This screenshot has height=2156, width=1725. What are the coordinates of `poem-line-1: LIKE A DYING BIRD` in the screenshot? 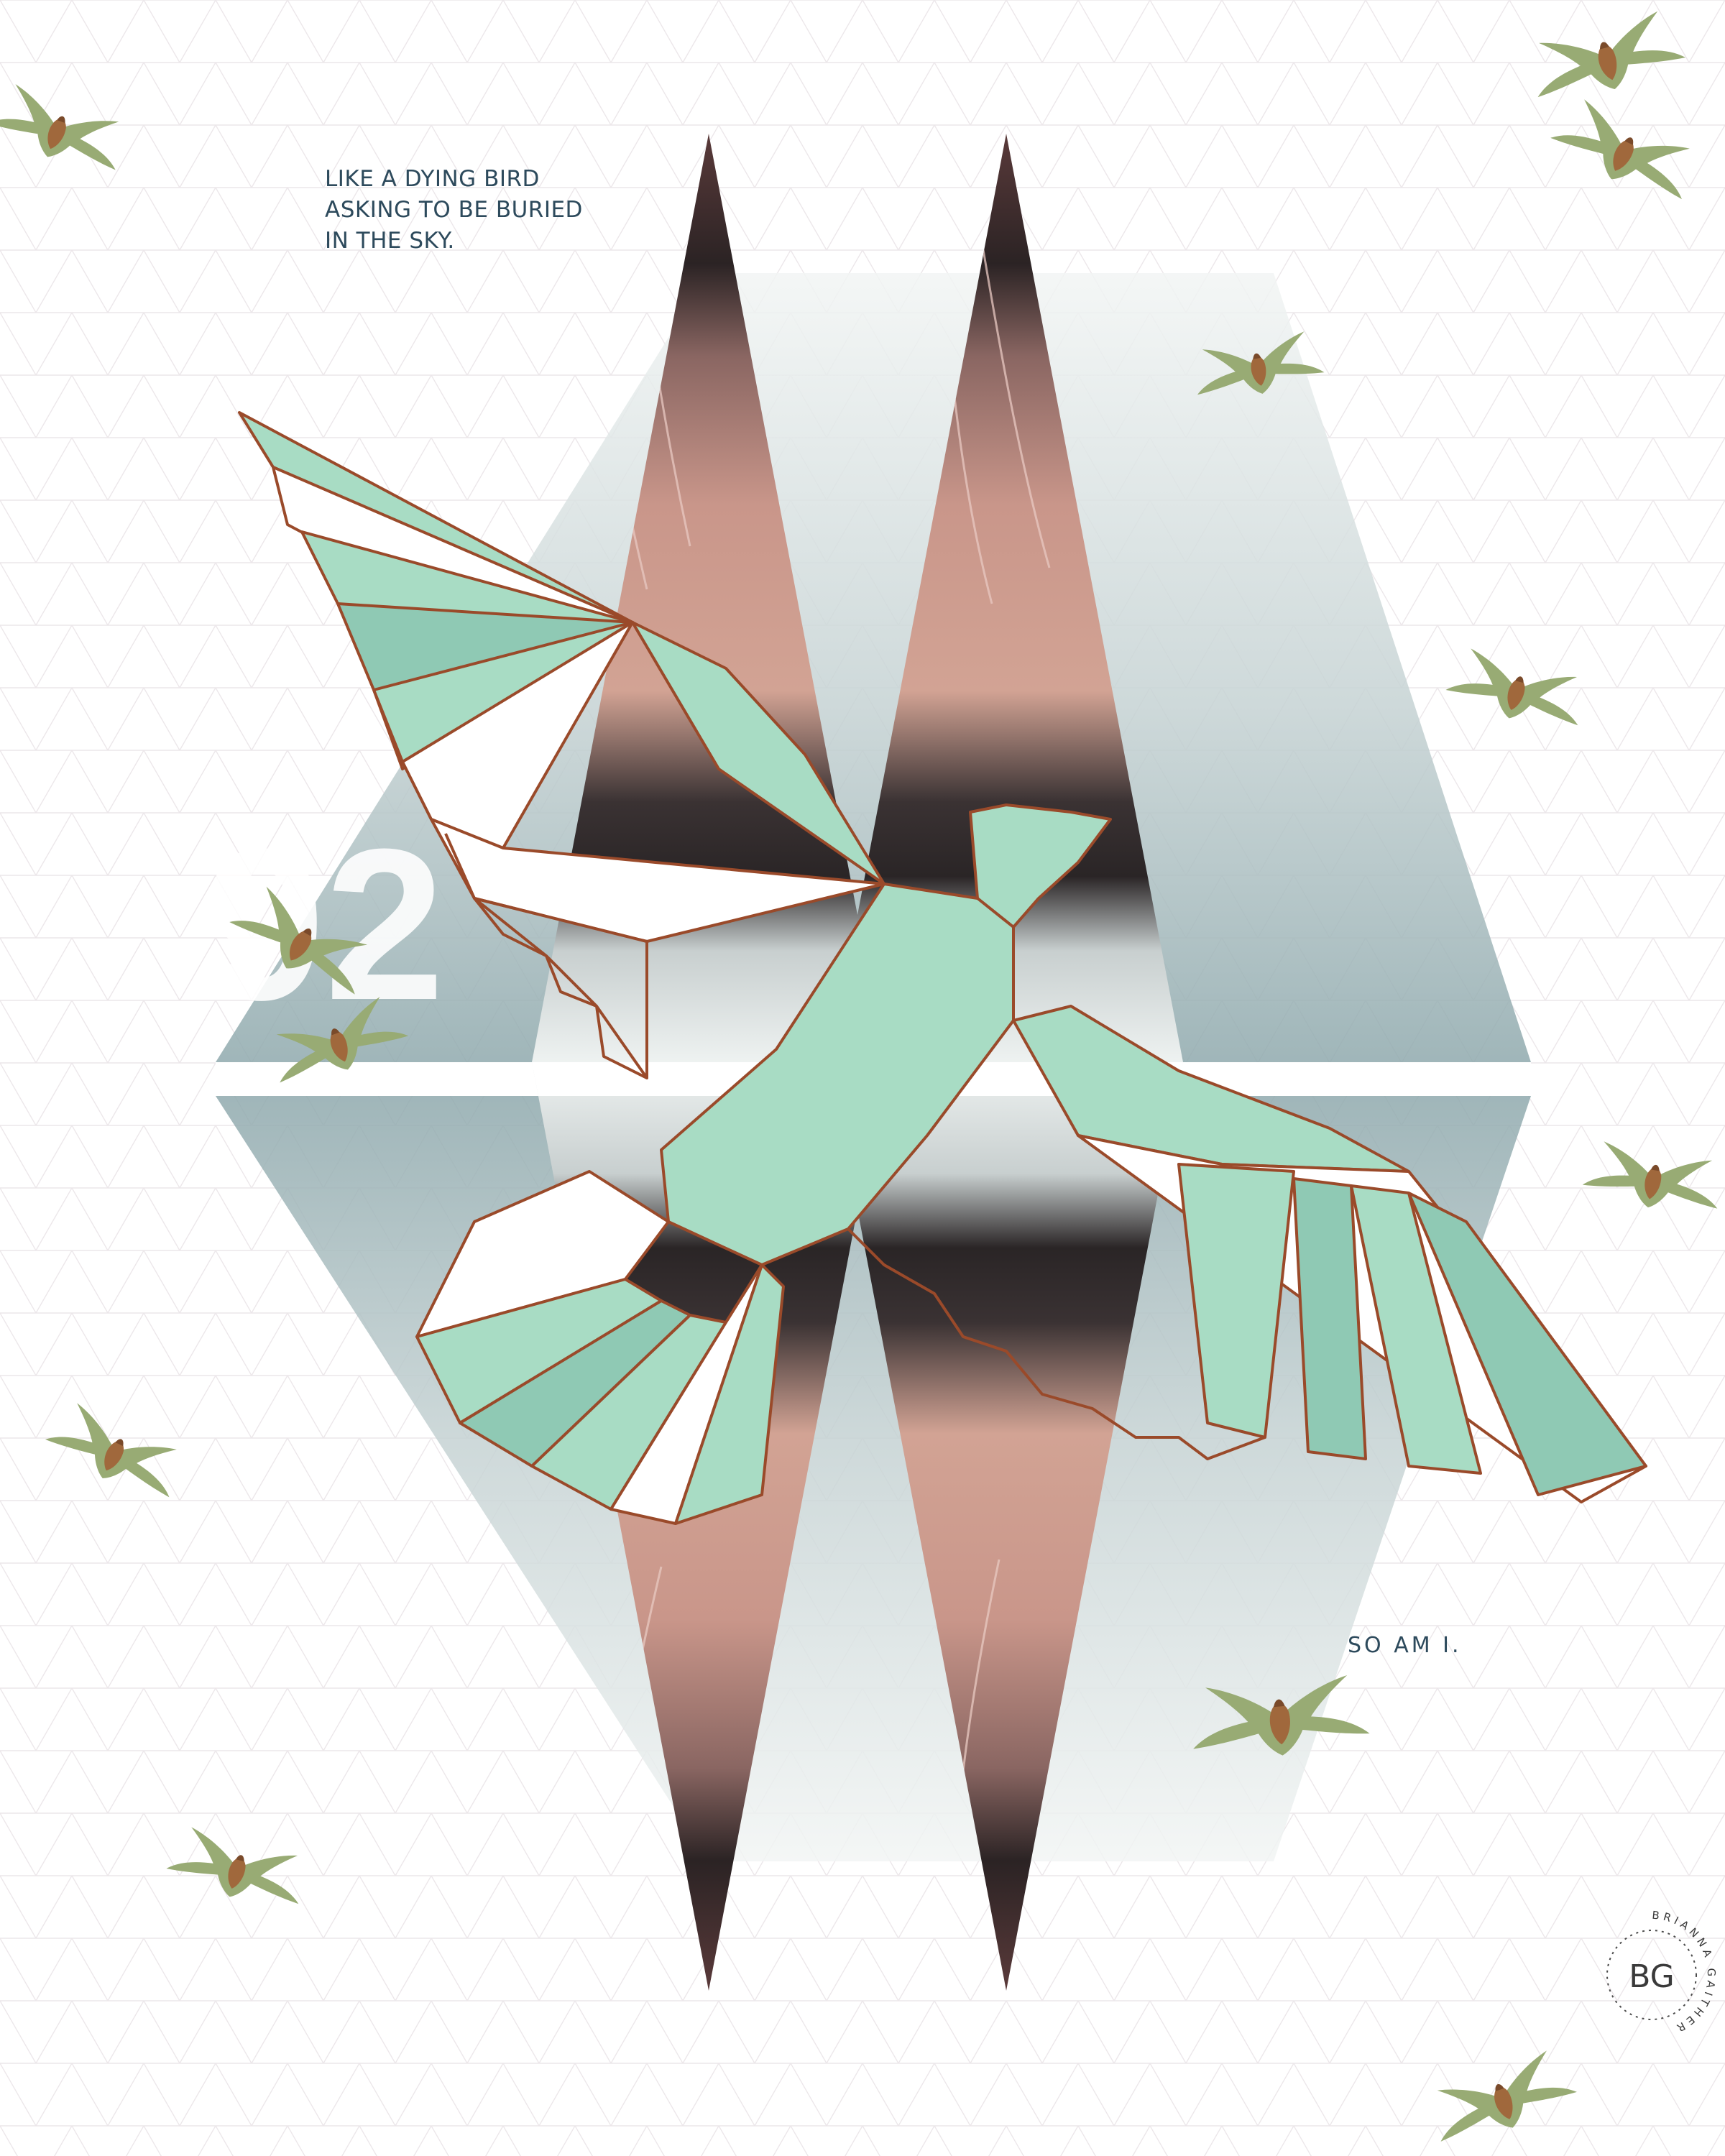 It's located at (432, 179).